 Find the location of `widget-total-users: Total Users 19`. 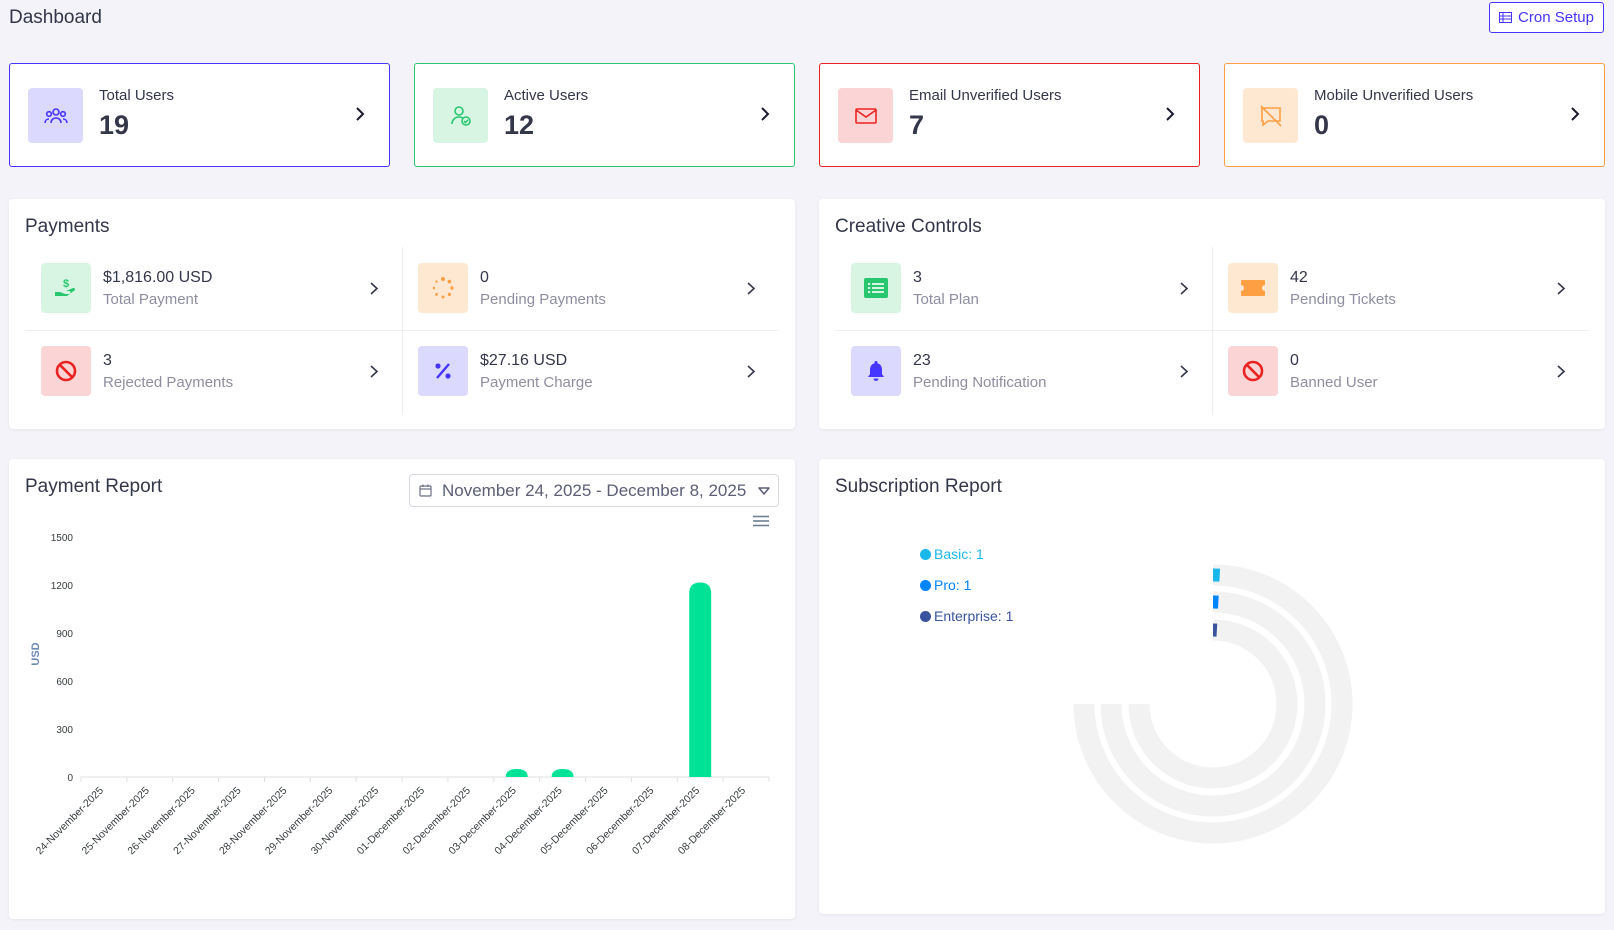

widget-total-users: Total Users 19 is located at coordinates (199, 115).